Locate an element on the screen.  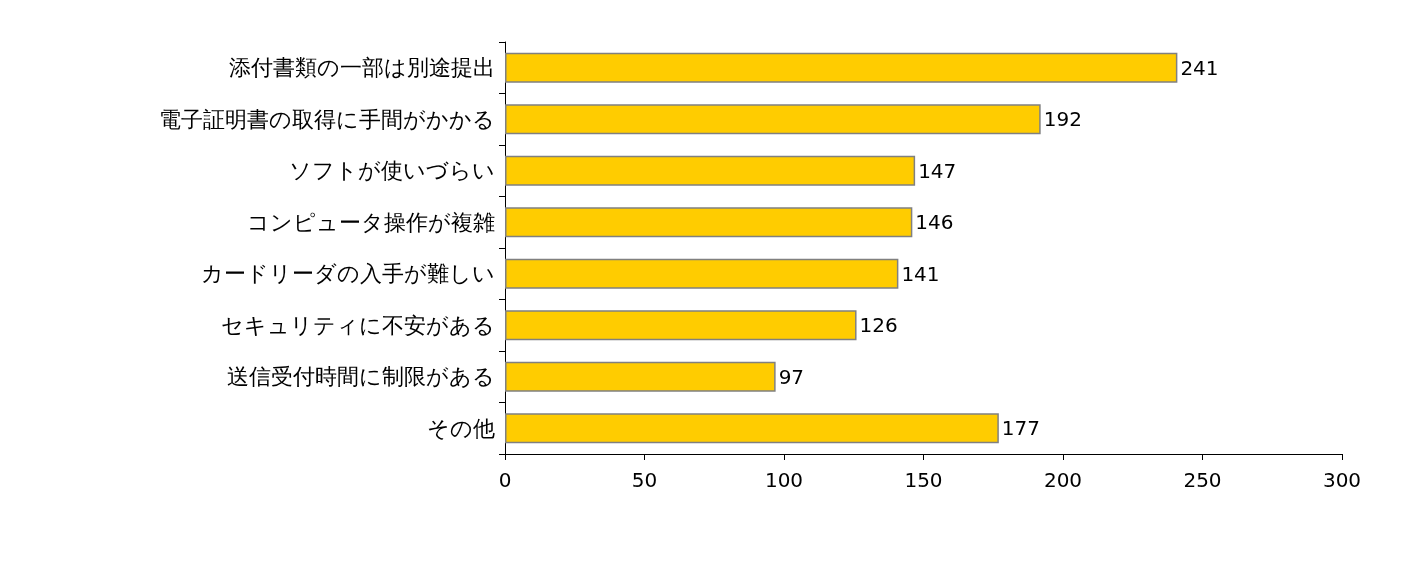
data-label: 192 is located at coordinates (1062, 119).